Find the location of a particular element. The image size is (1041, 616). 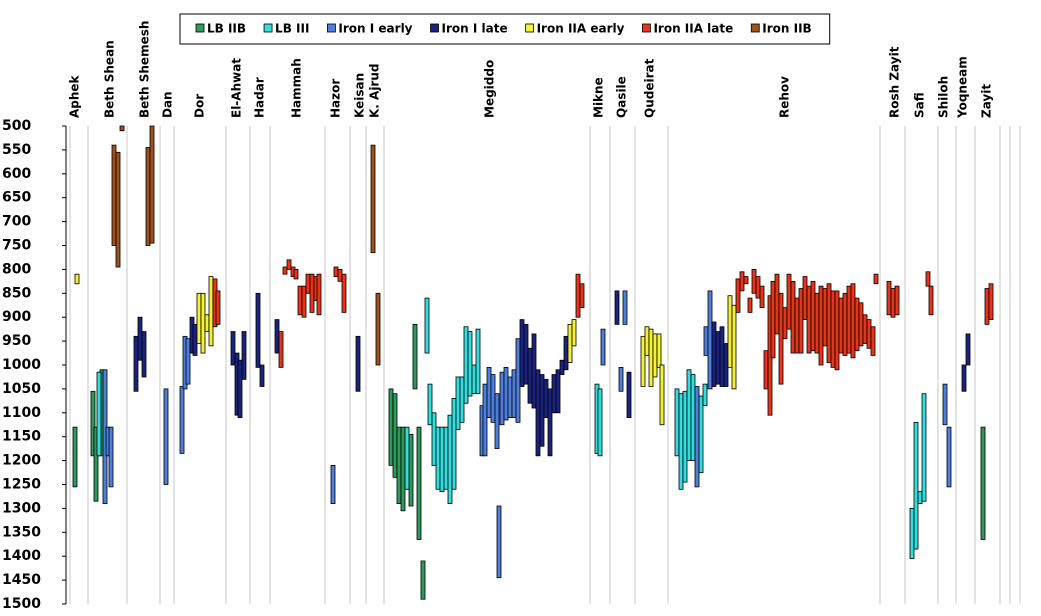

y-tick-label: 700 is located at coordinates (16, 222).